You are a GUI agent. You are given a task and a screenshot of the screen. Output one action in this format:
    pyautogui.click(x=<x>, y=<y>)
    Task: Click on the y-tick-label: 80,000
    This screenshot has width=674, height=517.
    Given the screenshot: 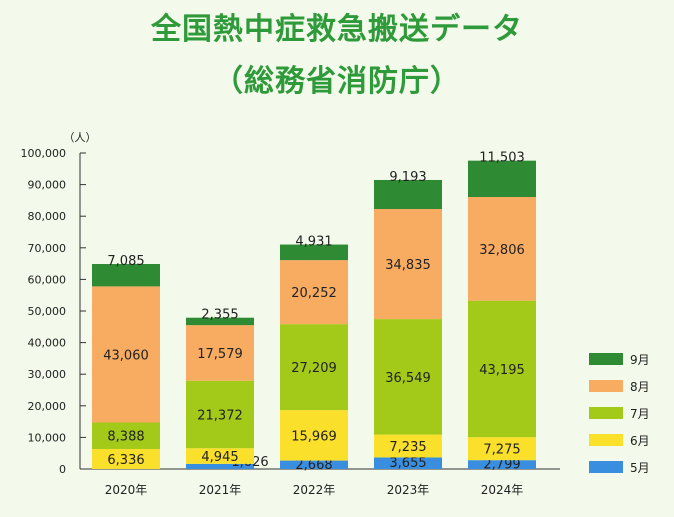 What is the action you would take?
    pyautogui.click(x=47, y=216)
    